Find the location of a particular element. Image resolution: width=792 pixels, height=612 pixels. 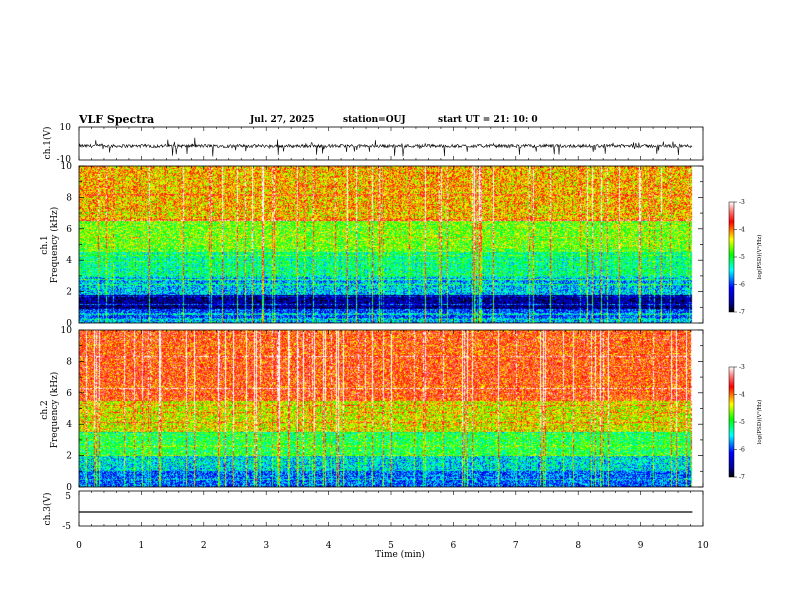

figure-title: VLF Spectra is located at coordinates (116, 119).